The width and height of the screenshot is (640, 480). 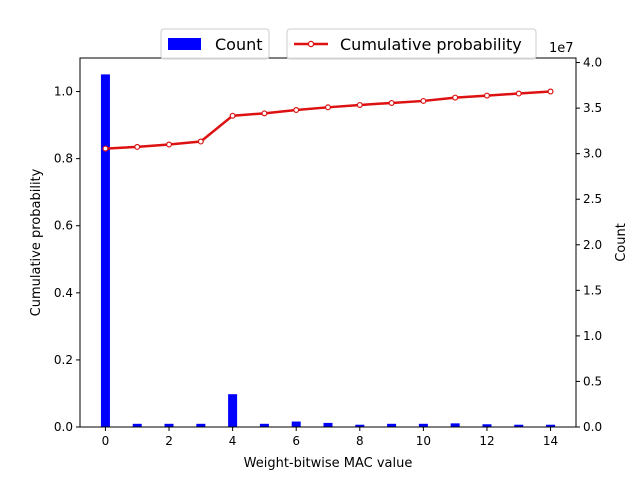 I want to click on x-tick-label-14: 14, so click(x=550, y=441).